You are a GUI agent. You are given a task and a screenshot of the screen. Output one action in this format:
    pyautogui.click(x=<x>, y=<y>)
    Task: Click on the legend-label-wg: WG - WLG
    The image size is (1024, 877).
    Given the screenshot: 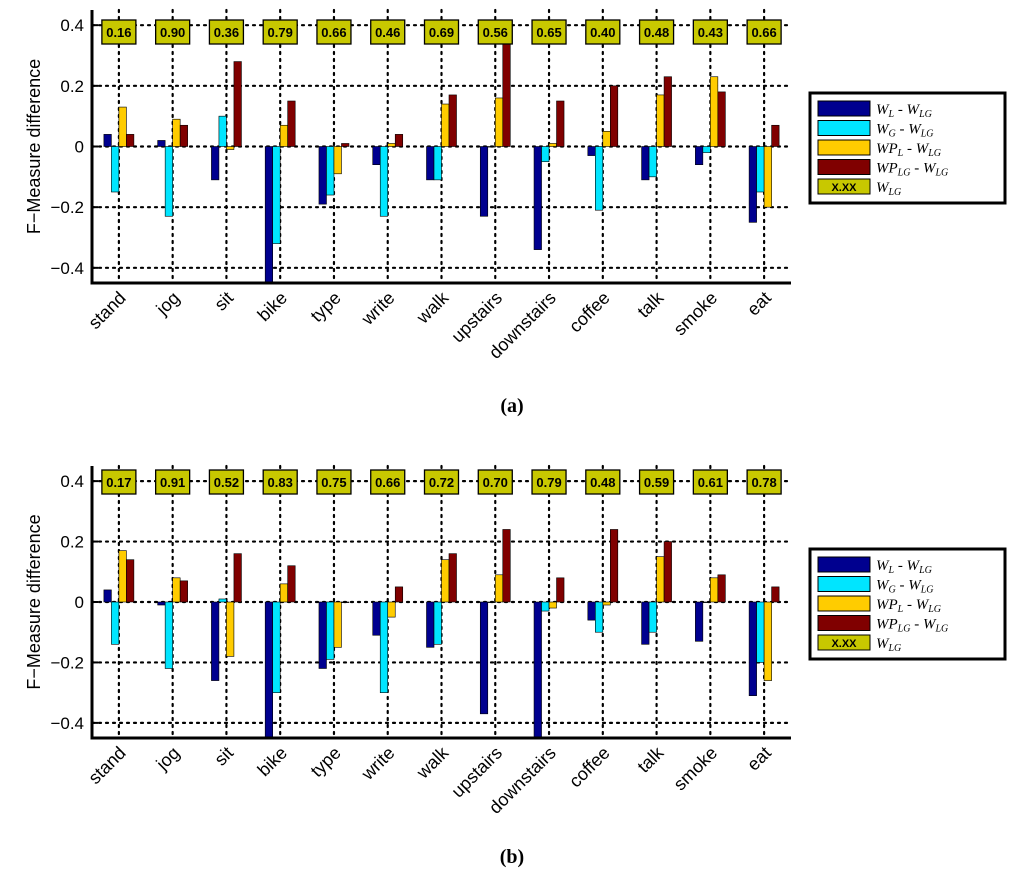 What is the action you would take?
    pyautogui.click(x=905, y=131)
    